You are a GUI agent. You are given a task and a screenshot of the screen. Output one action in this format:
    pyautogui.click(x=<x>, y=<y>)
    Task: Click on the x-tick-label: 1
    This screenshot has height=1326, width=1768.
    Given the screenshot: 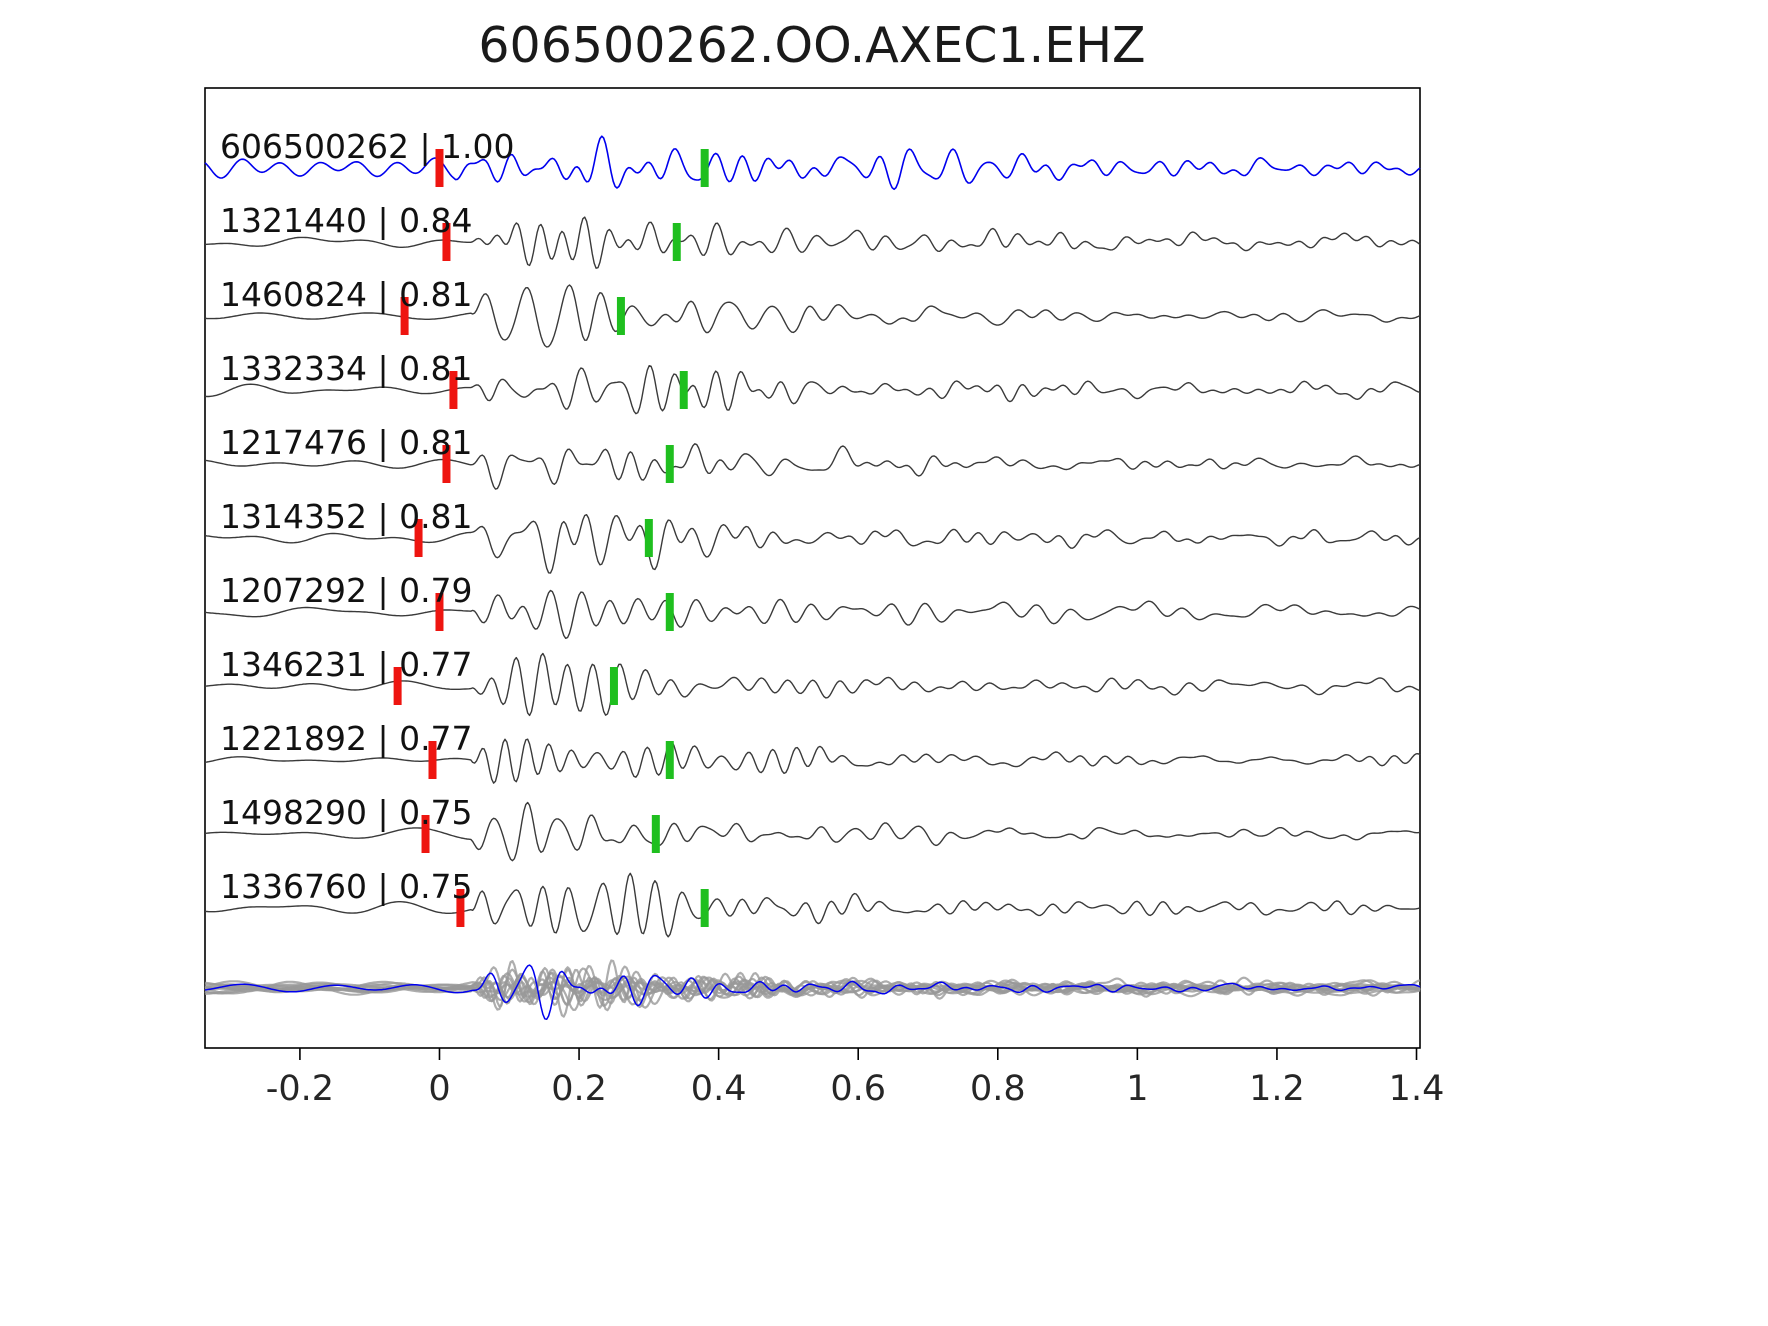 What is the action you would take?
    pyautogui.click(x=1137, y=1089)
    